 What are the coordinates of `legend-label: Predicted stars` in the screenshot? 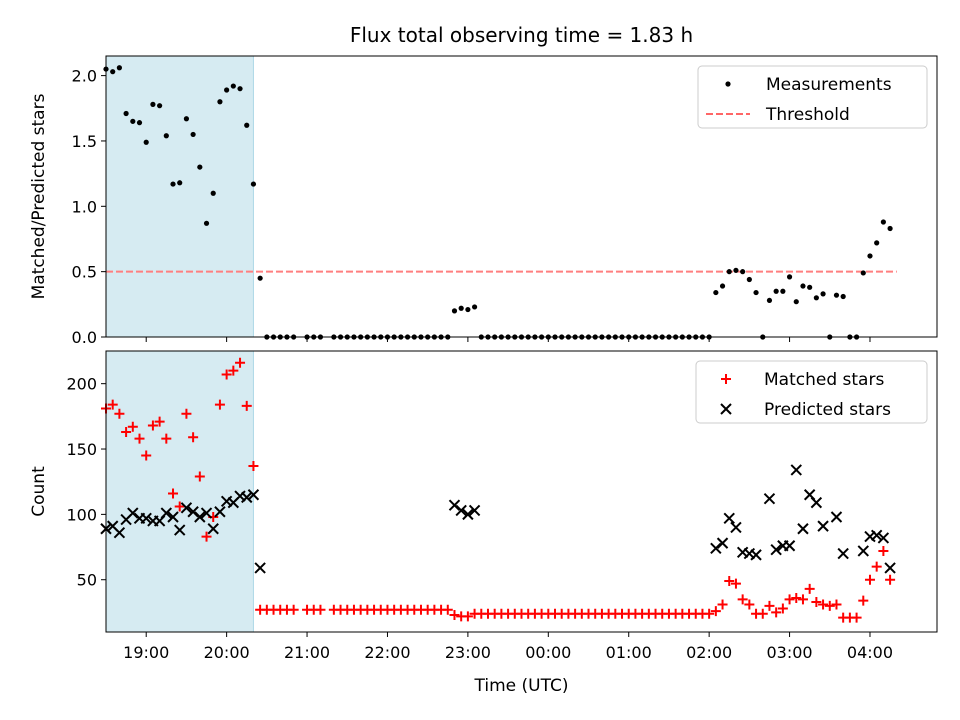 It's located at (827, 410).